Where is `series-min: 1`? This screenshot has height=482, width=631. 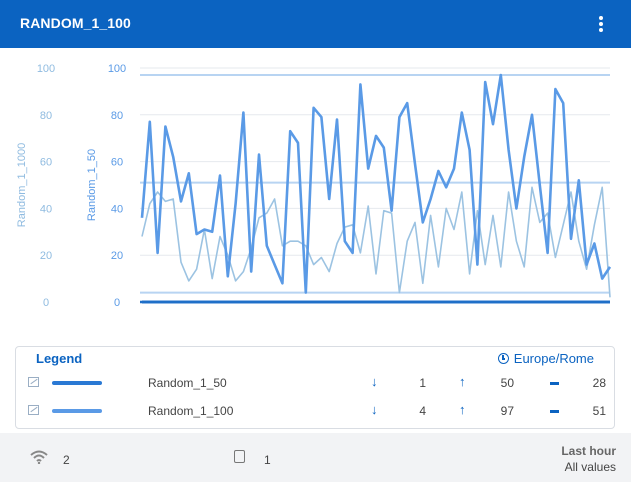
series-min: 1 is located at coordinates (422, 383).